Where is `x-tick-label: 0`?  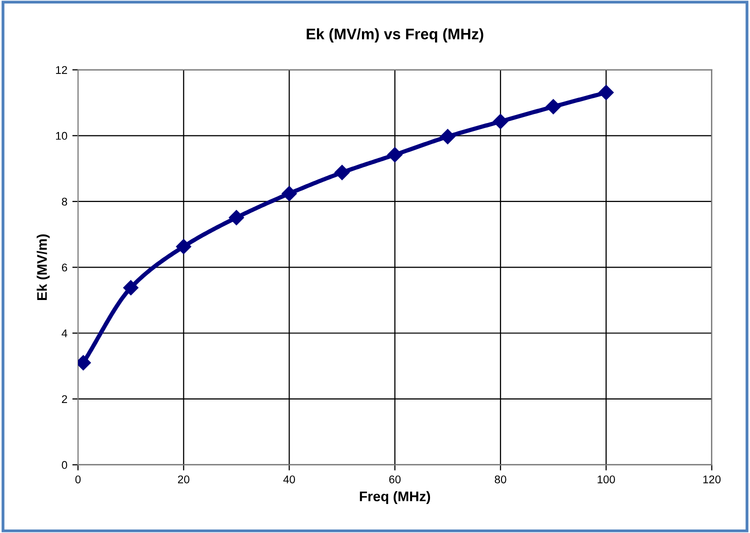 x-tick-label: 0 is located at coordinates (78, 479).